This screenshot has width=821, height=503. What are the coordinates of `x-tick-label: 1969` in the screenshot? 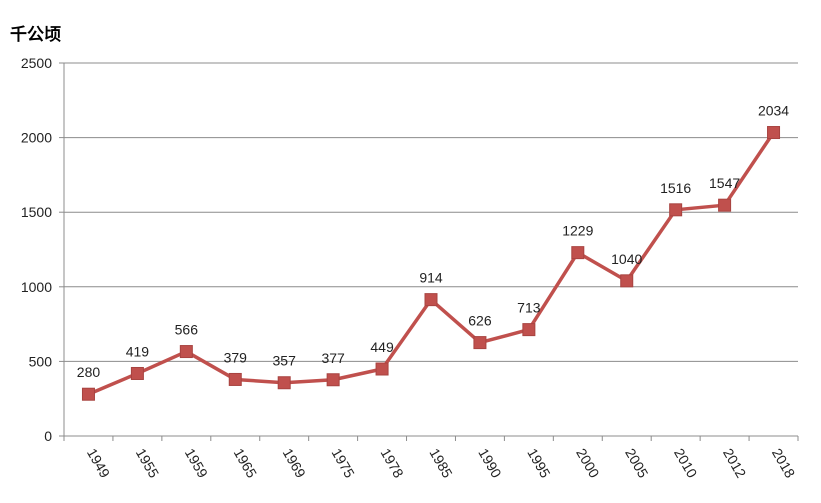 It's located at (295, 463).